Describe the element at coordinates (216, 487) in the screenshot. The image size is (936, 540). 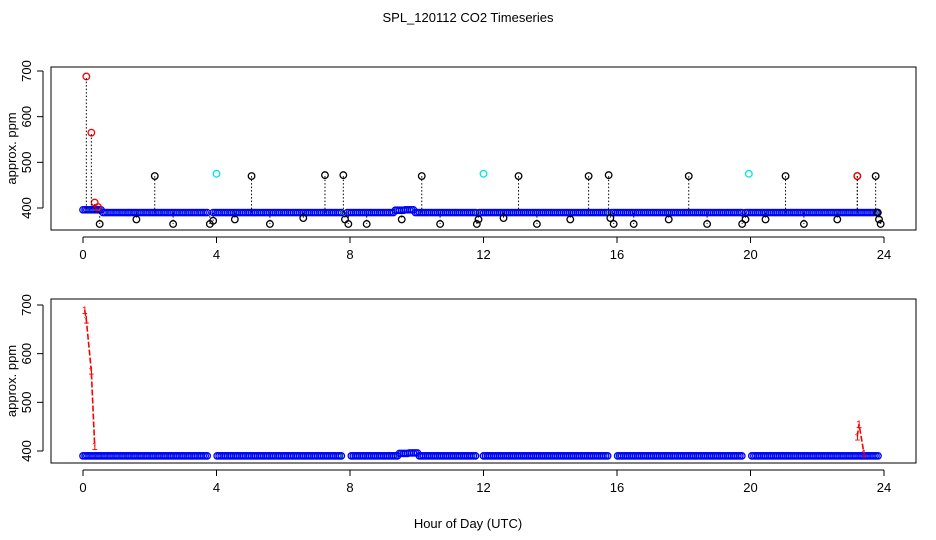
I see `x-tick-label: 4` at that location.